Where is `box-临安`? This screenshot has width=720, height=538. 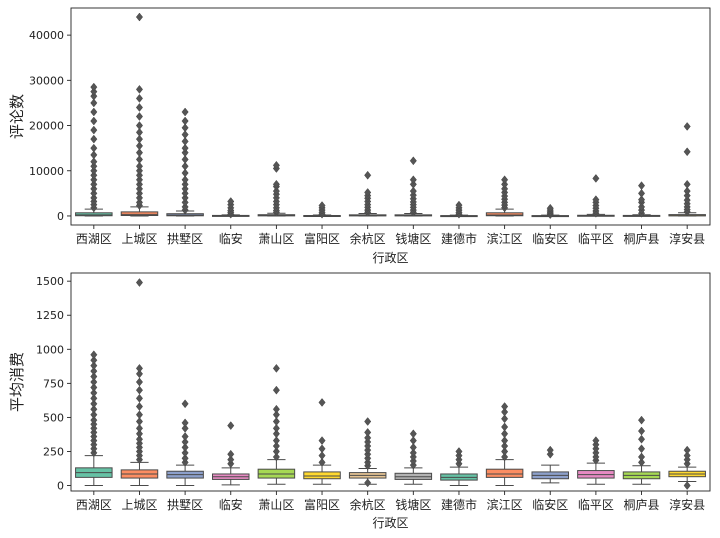
box-临安 is located at coordinates (230, 208).